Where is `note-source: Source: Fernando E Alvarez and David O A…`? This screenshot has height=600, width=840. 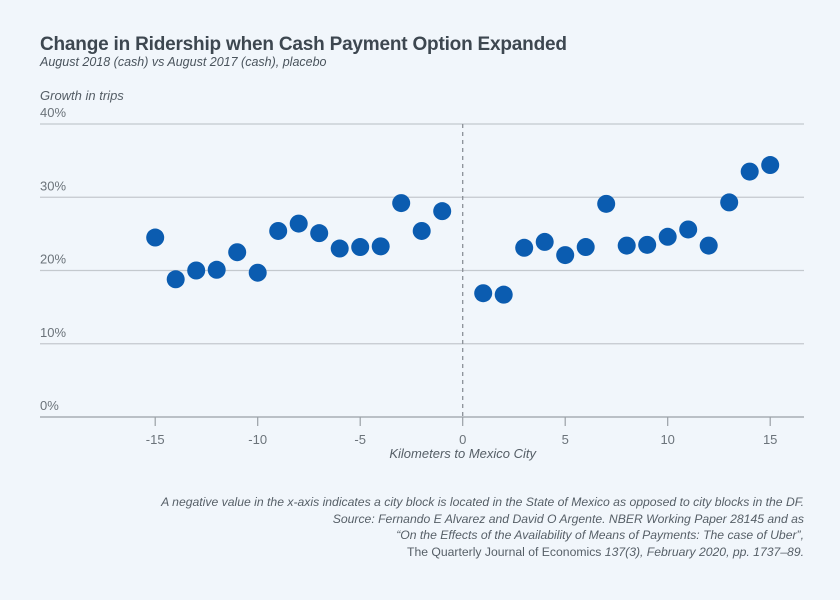 note-source: Source: Fernando E Alvarez and David O A… is located at coordinates (568, 518).